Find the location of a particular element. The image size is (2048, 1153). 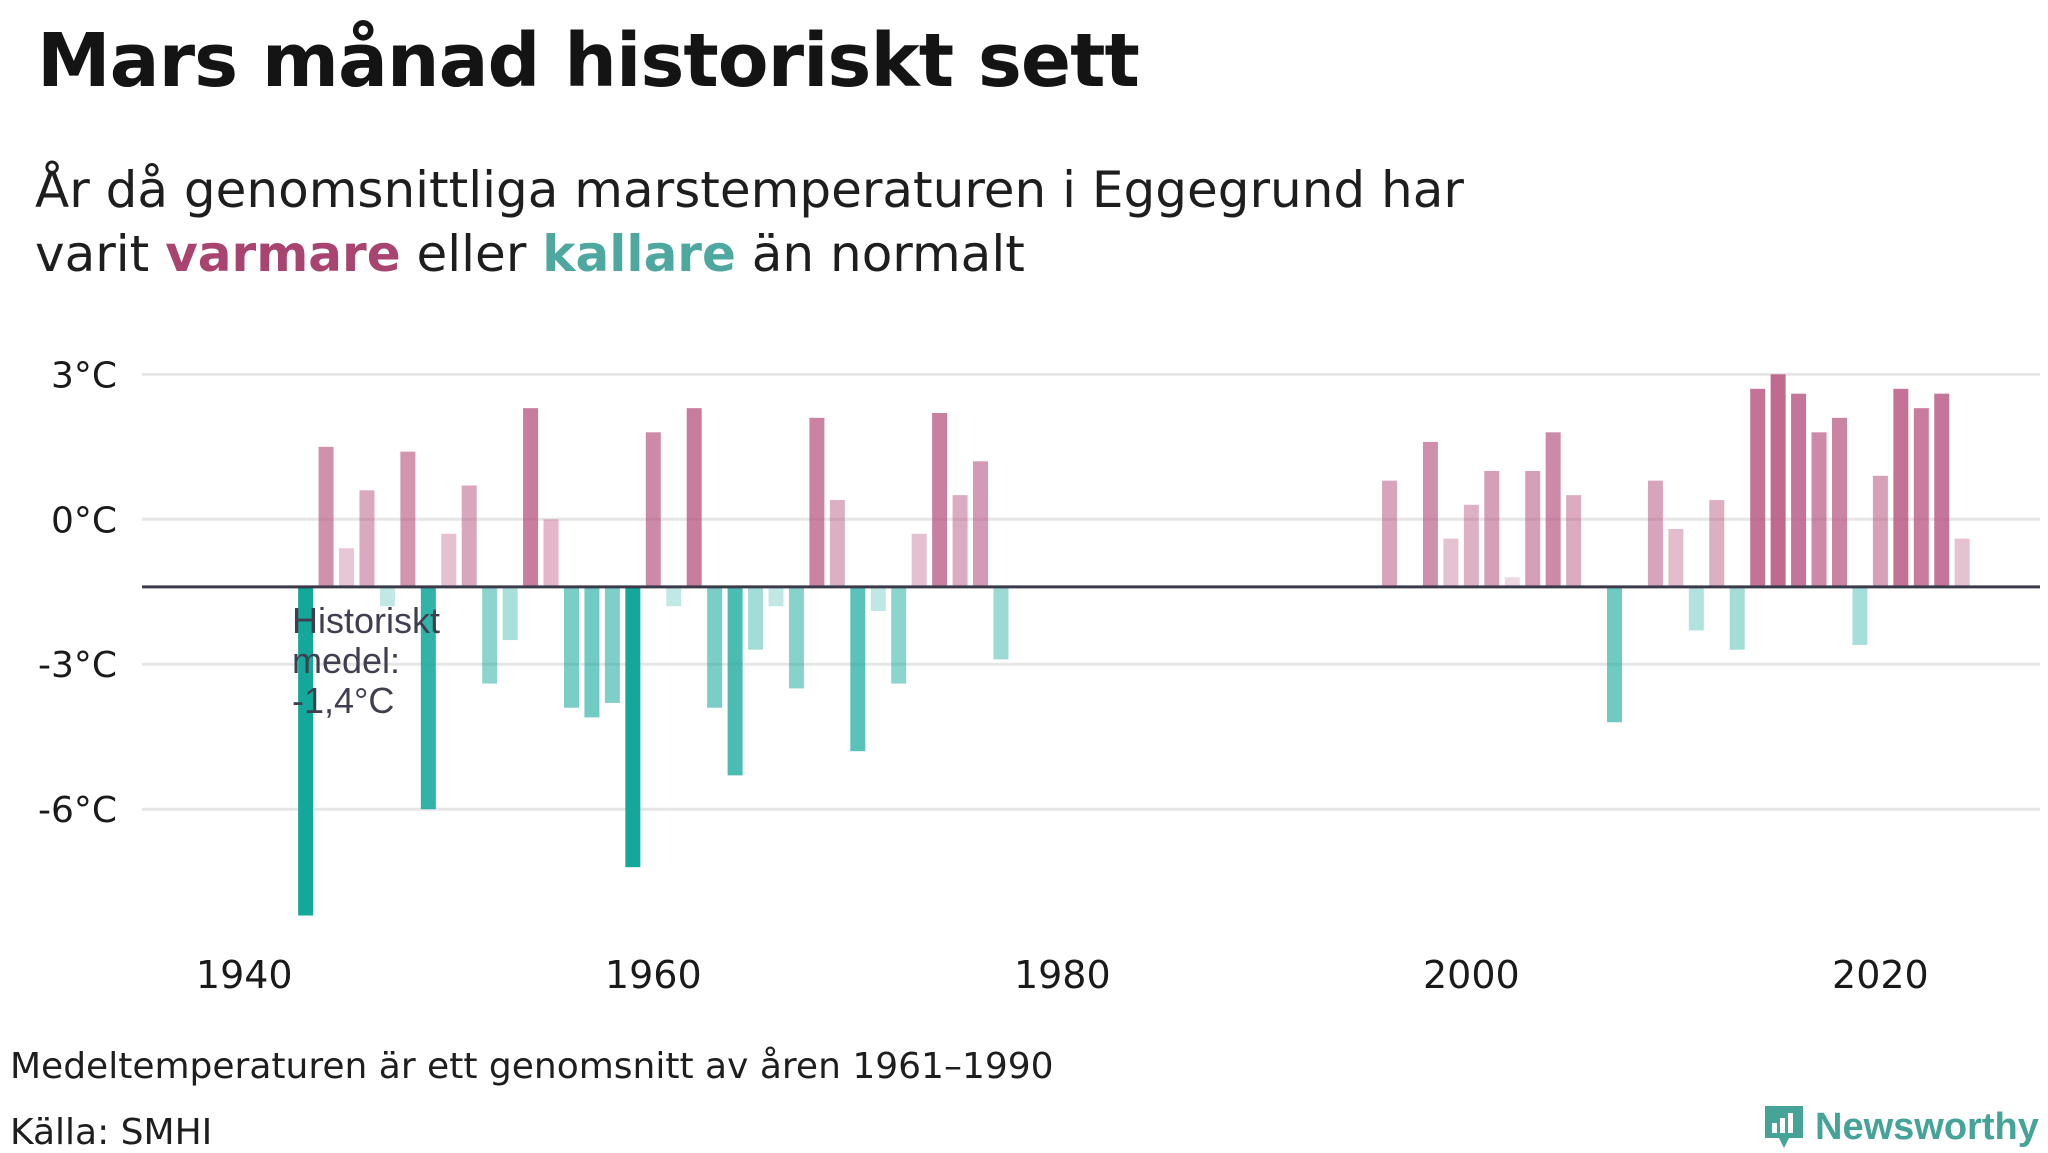

subtitle-middle: eller is located at coordinates (471, 254).